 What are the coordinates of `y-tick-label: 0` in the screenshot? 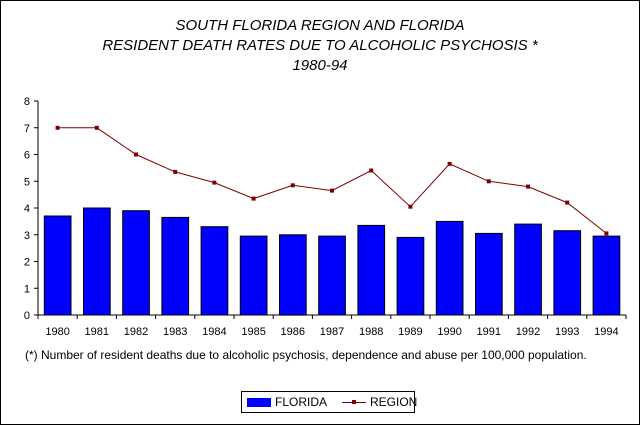 It's located at (27, 316).